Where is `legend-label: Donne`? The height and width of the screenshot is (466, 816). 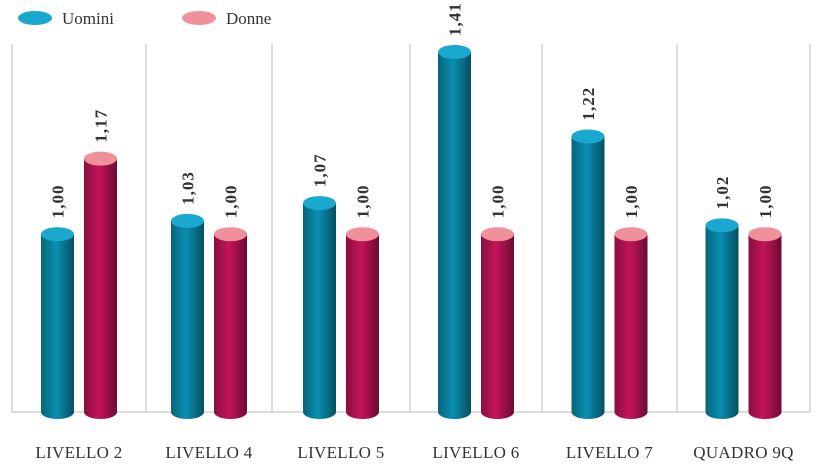 legend-label: Donne is located at coordinates (248, 18).